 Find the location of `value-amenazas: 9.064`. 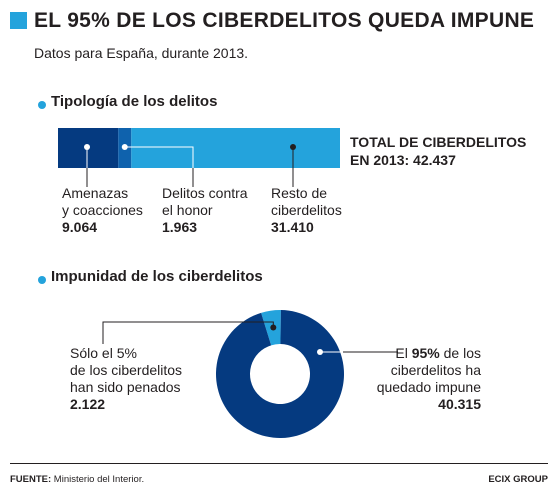

value-amenazas: 9.064 is located at coordinates (80, 227).